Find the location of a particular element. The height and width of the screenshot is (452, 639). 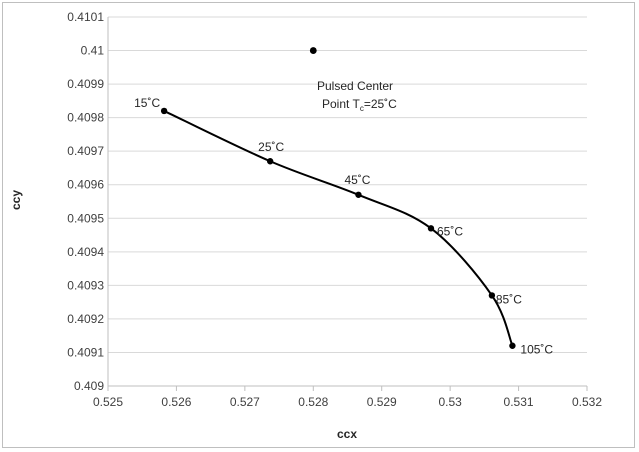

data-label: 105˚C is located at coordinates (536, 350).